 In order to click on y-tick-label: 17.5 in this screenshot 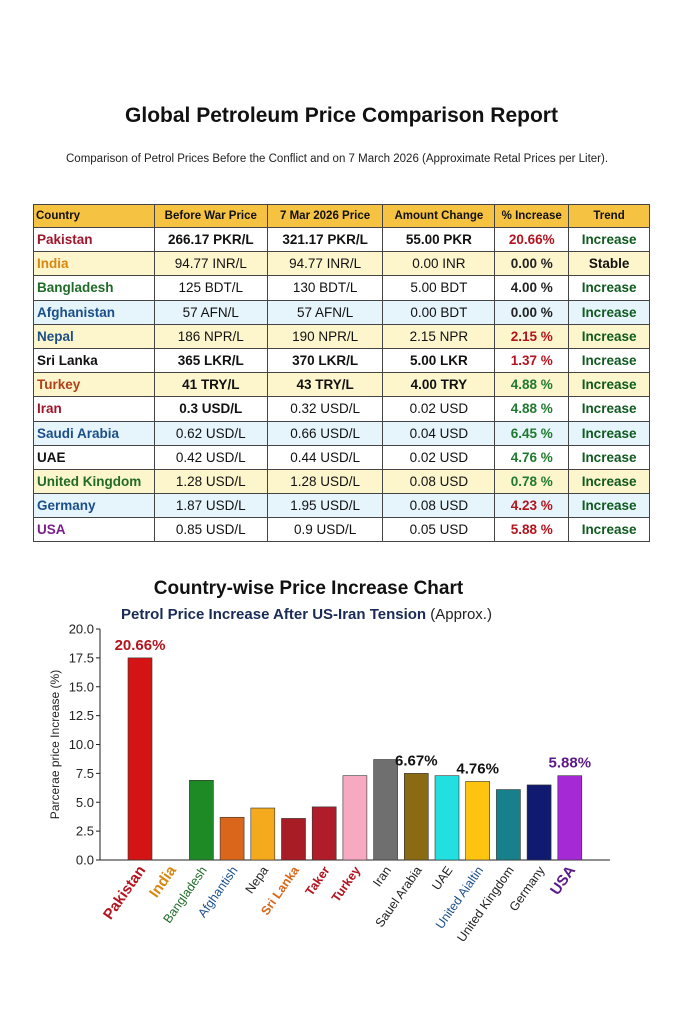, I will do `click(81, 657)`.